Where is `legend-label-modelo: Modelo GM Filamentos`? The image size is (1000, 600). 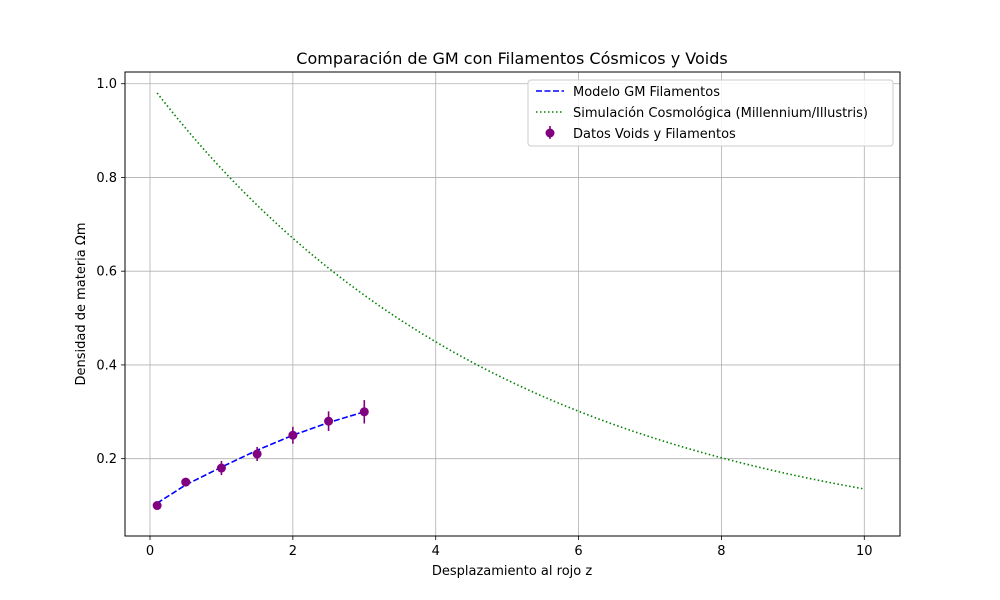 legend-label-modelo: Modelo GM Filamentos is located at coordinates (646, 92).